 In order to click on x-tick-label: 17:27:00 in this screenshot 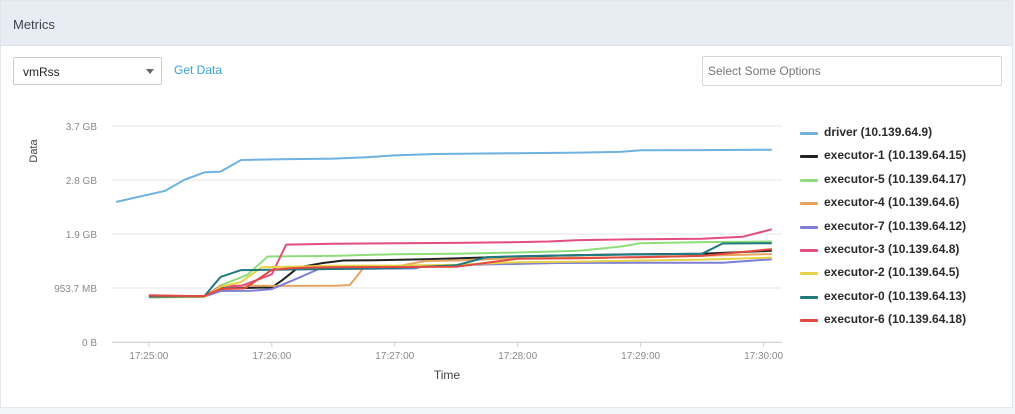, I will do `click(394, 356)`.